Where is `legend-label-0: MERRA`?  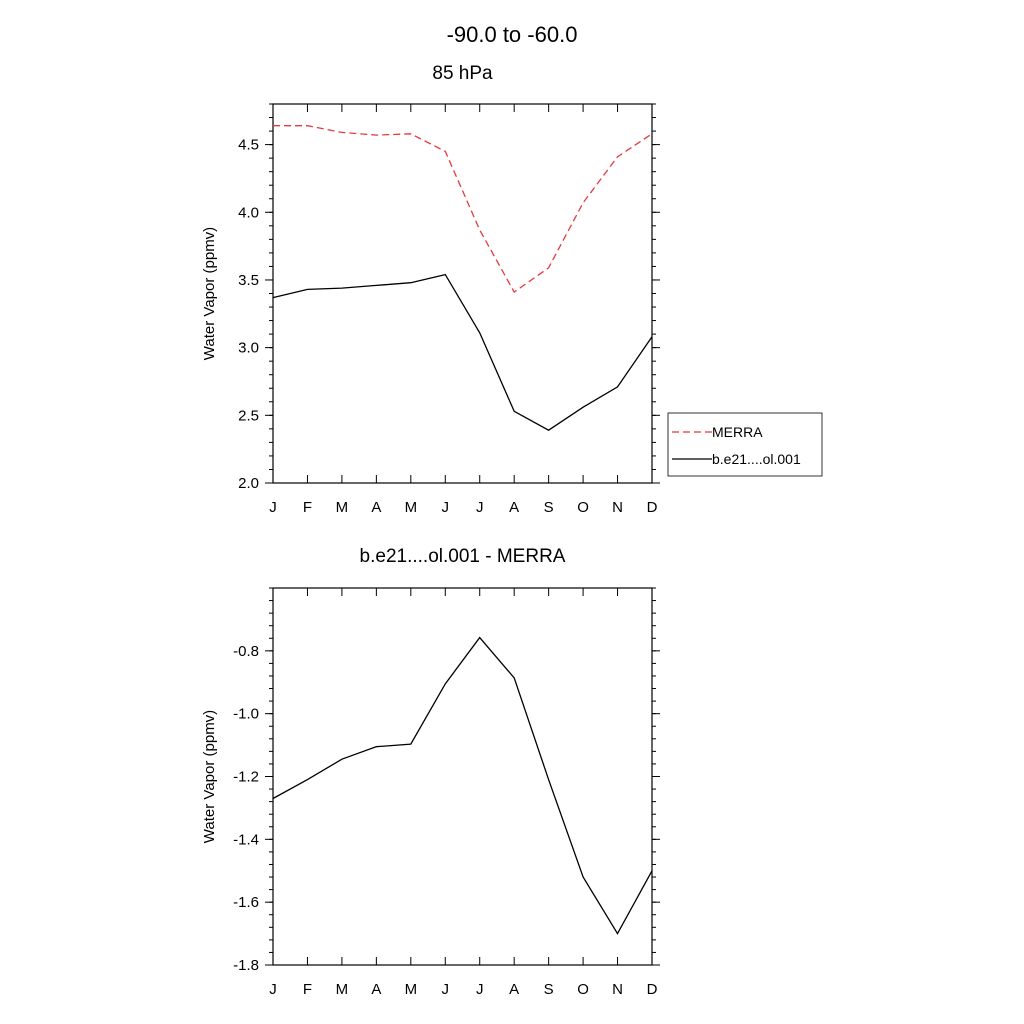 legend-label-0: MERRA is located at coordinates (737, 432).